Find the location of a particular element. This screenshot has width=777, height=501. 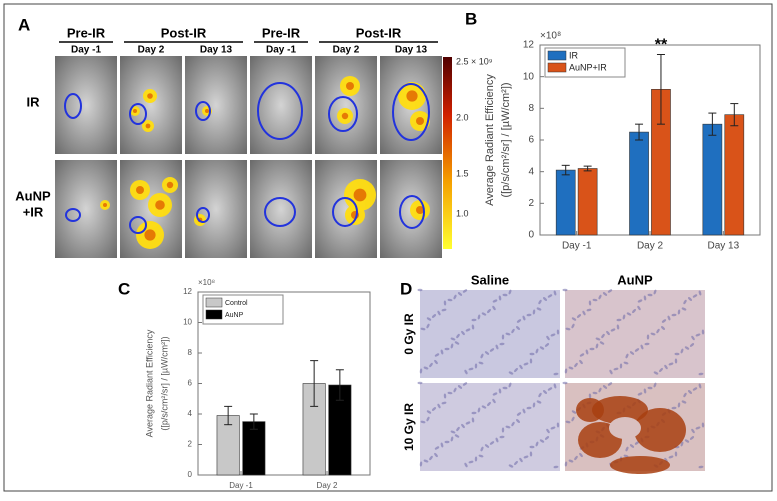

dab-stain is located at coordinates (640, 465).